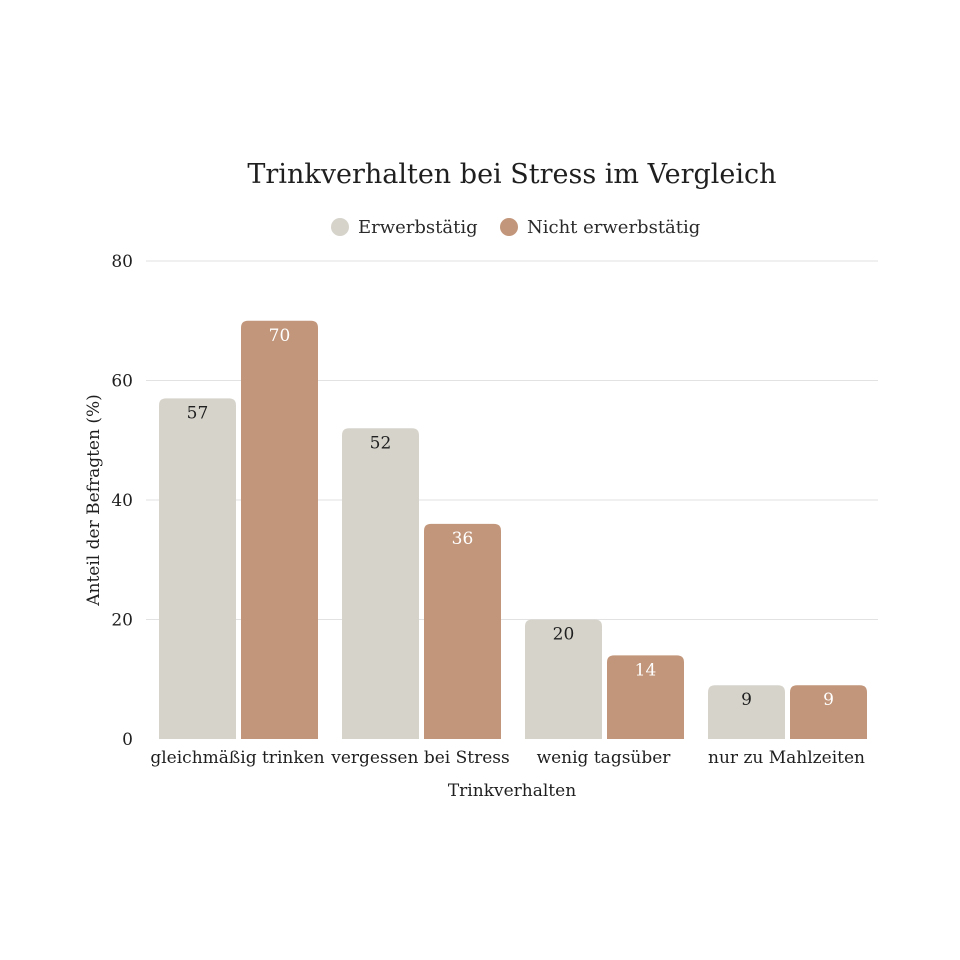 Image resolution: width=960 pixels, height=960 pixels. Describe the element at coordinates (122, 621) in the screenshot. I see `y-tick-label: 20` at that location.